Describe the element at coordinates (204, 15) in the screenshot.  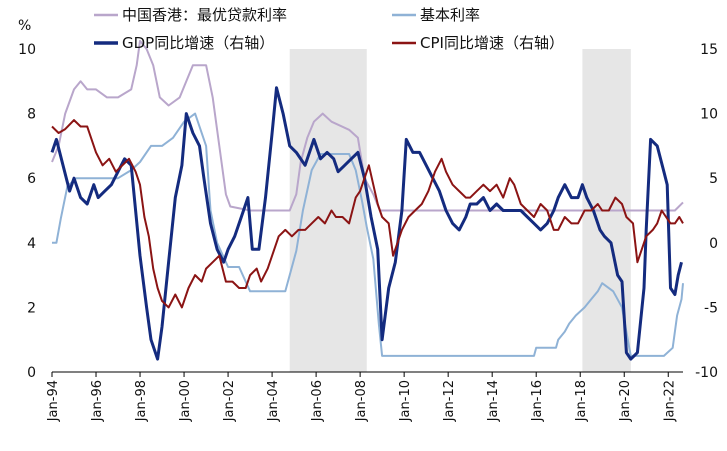
I see `legend-label-1: 中国香港：最优贷款利率` at that location.